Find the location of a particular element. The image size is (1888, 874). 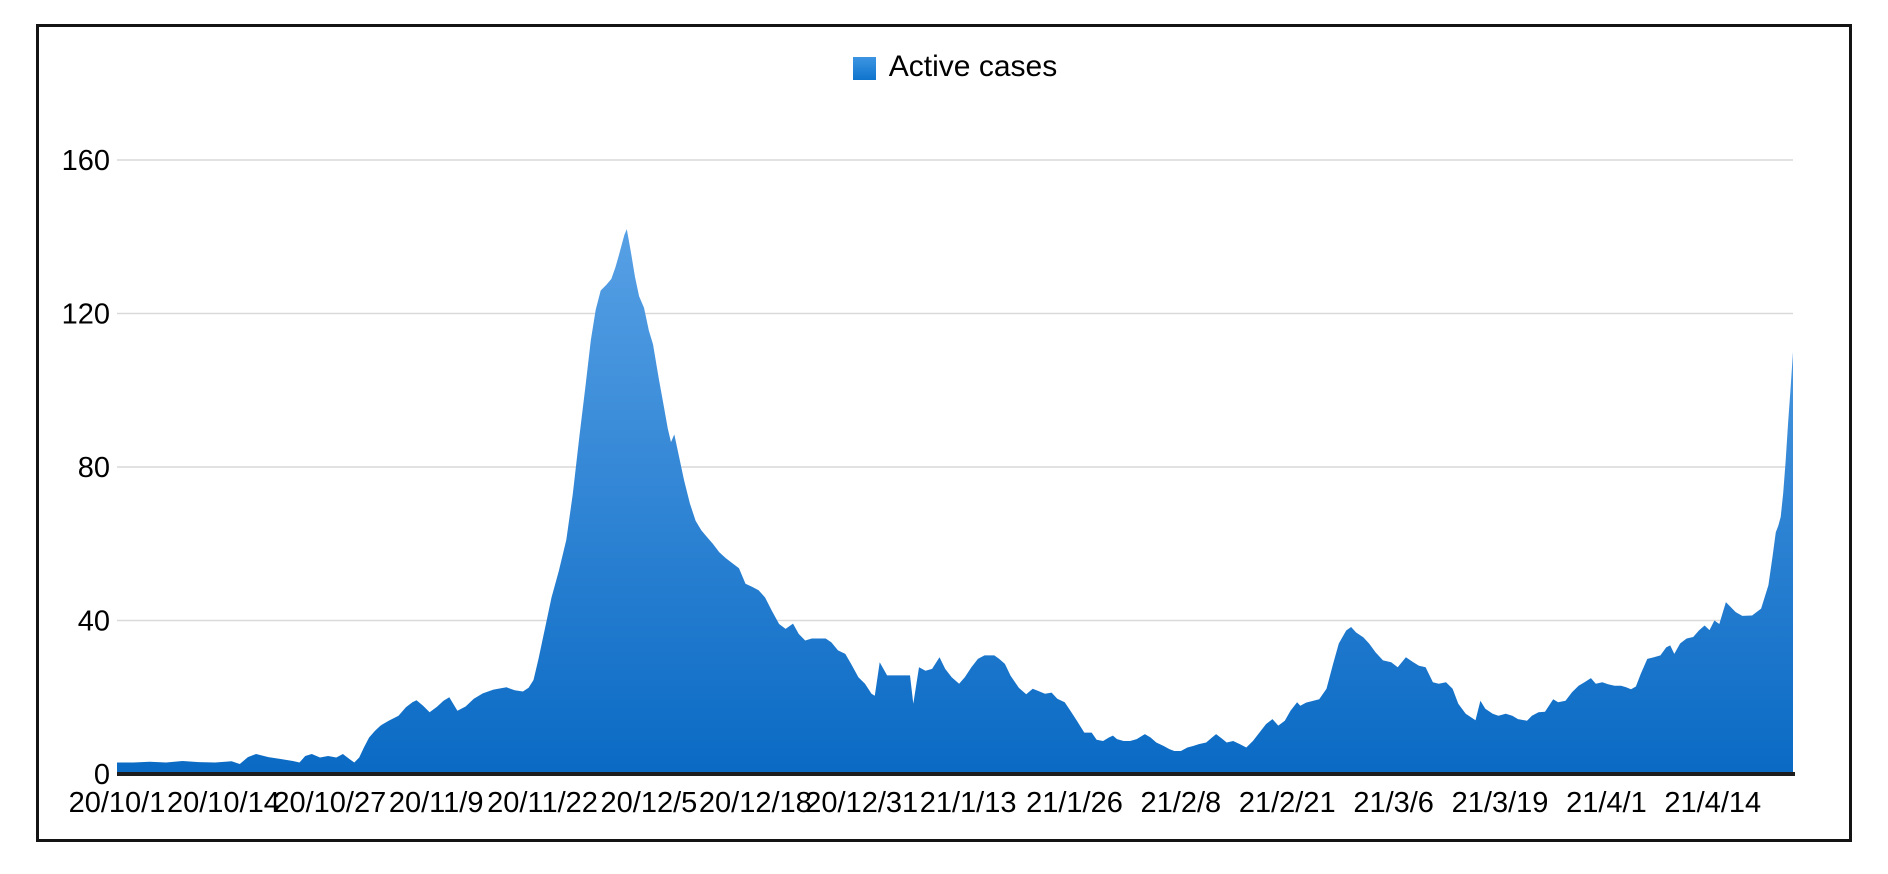

chart-legend: Active cases is located at coordinates (955, 68).